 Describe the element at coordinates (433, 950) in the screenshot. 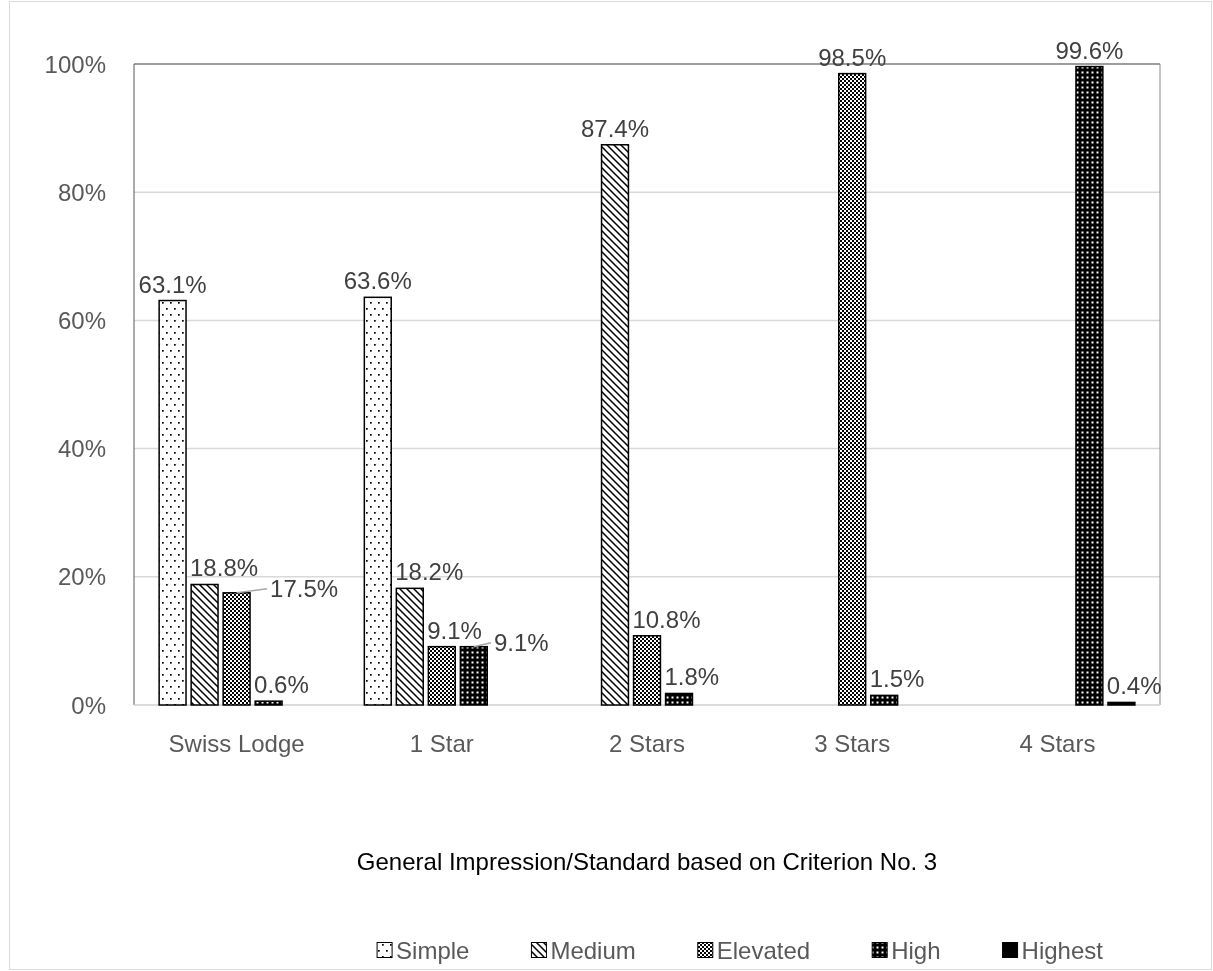

I see `legend-label: Simple` at that location.